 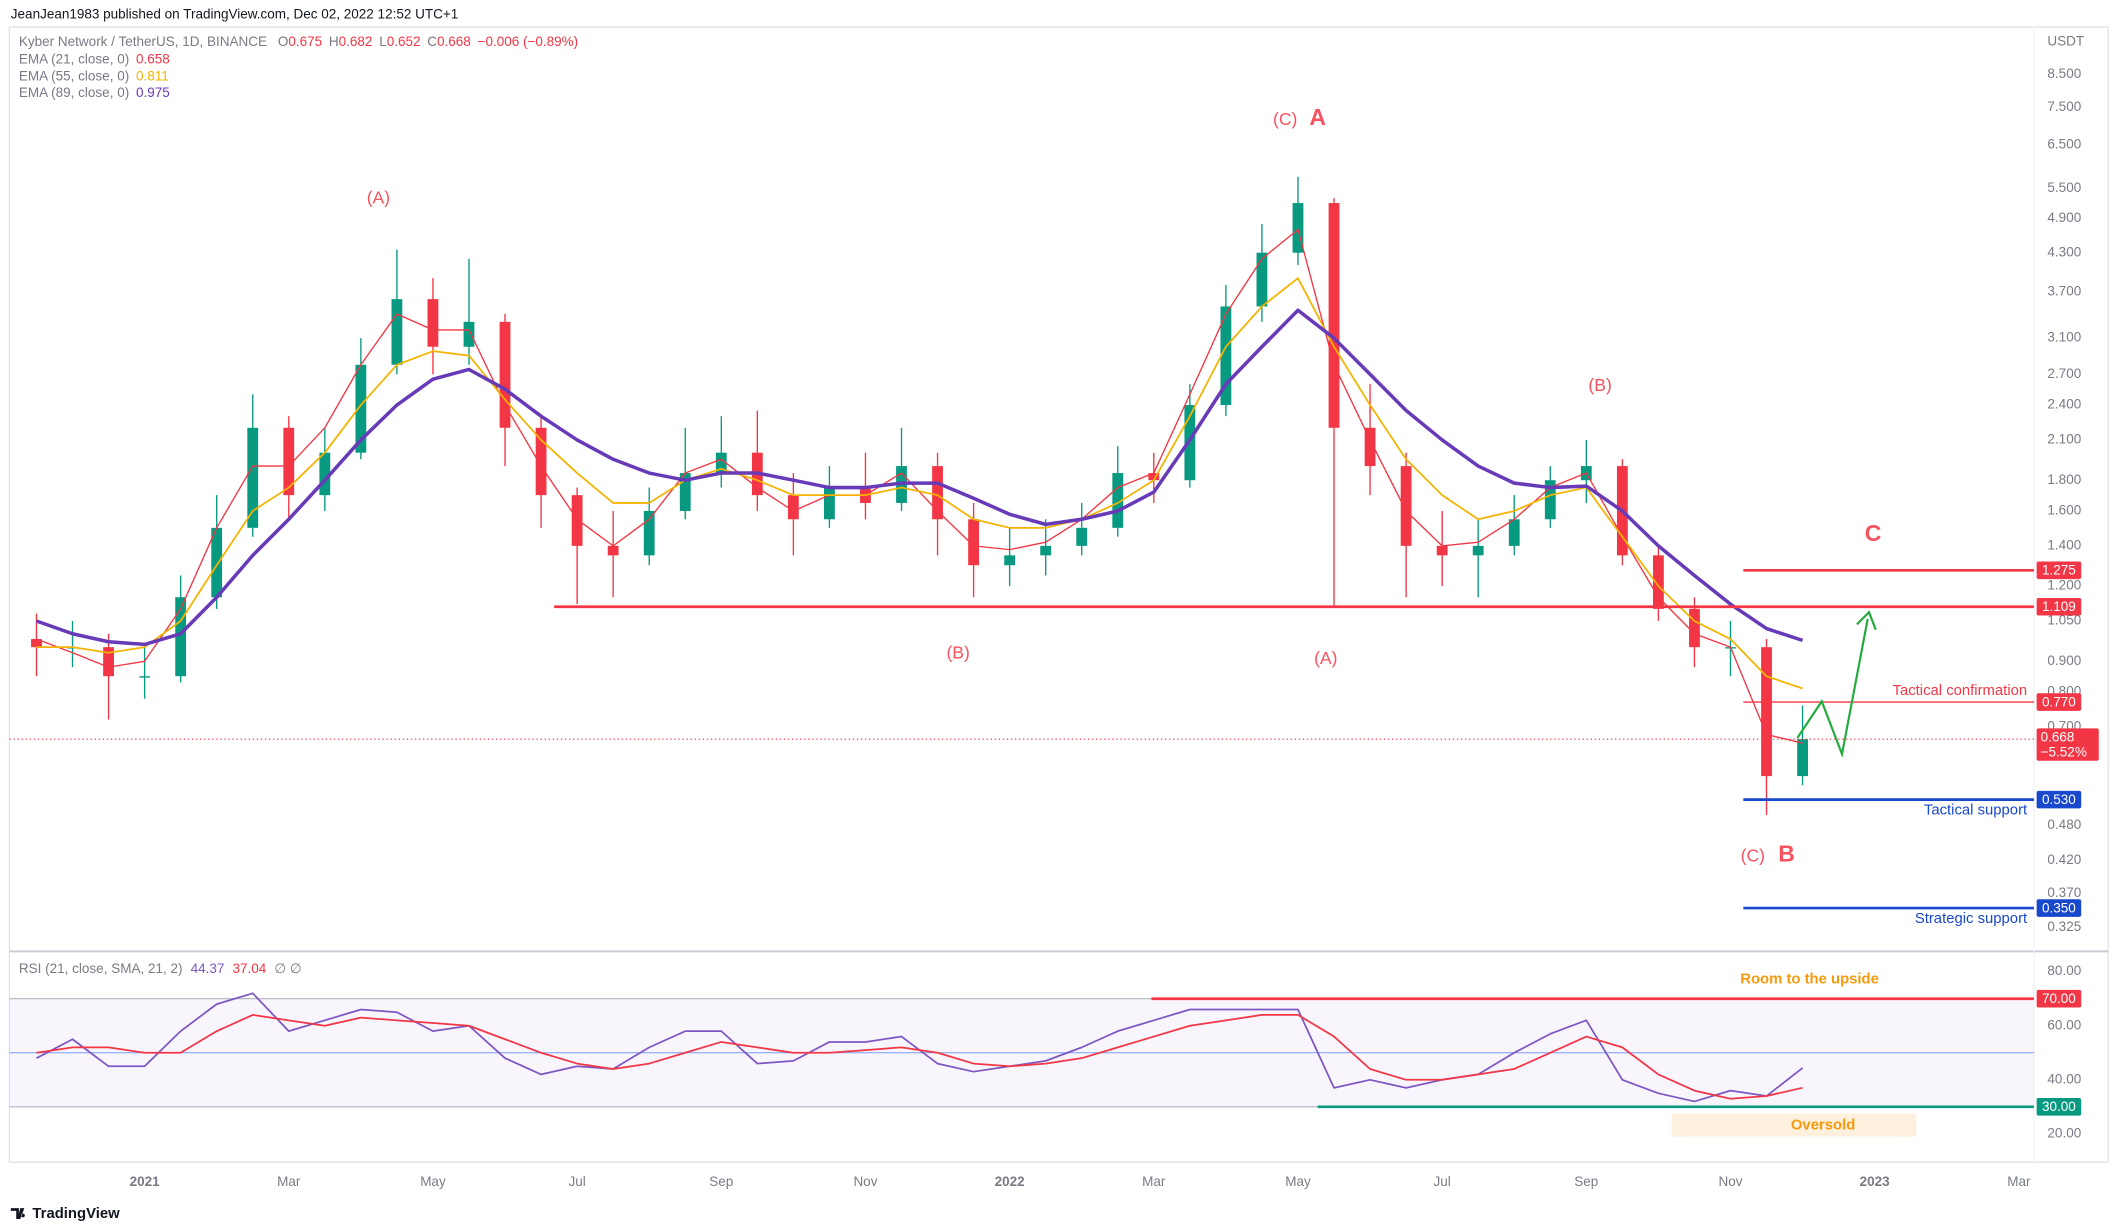 What do you see at coordinates (2064, 620) in the screenshot?
I see `y-tick-label: 1.050` at bounding box center [2064, 620].